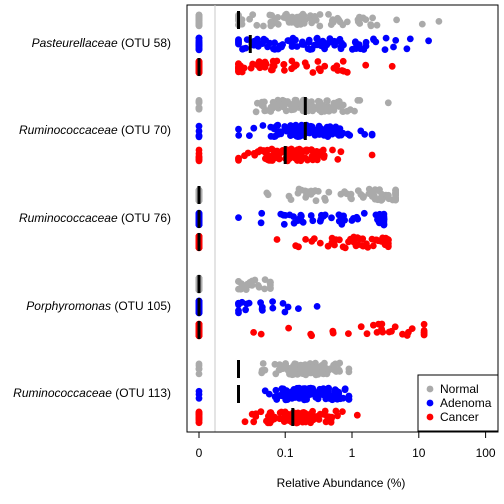 The width and height of the screenshot is (504, 504). I want to click on otu-id: (OTU 76), so click(144, 218).